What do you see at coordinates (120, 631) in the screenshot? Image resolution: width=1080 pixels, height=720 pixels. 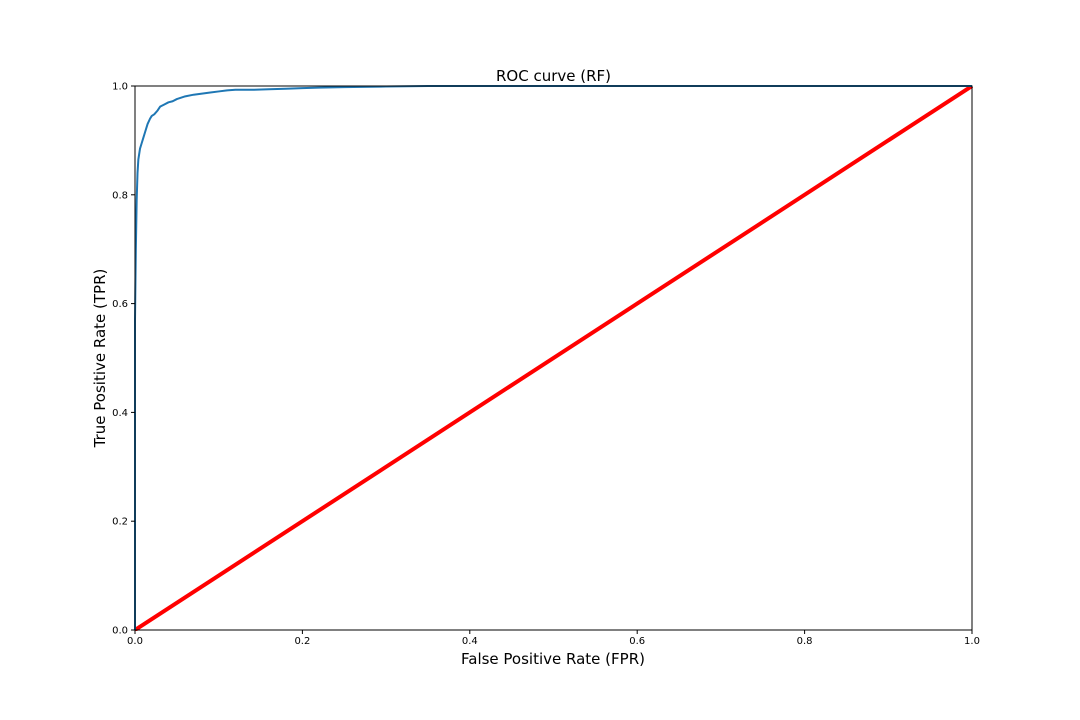 I see `y-tick-label: 0.0` at bounding box center [120, 631].